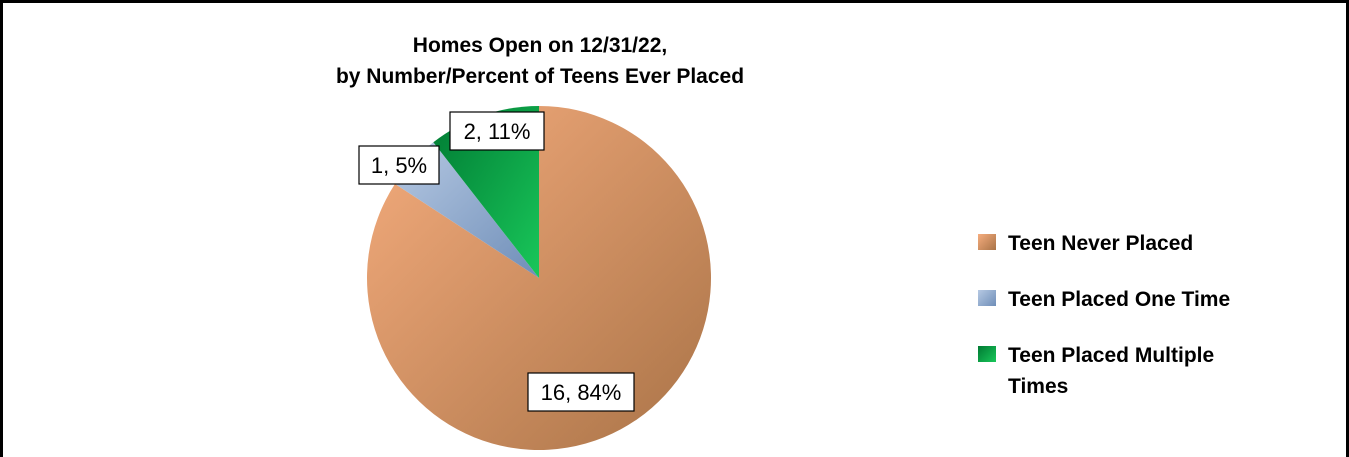  Describe the element at coordinates (1119, 299) in the screenshot. I see `legend-label-teen-placed-one-time: Teen Placed One Time` at that location.